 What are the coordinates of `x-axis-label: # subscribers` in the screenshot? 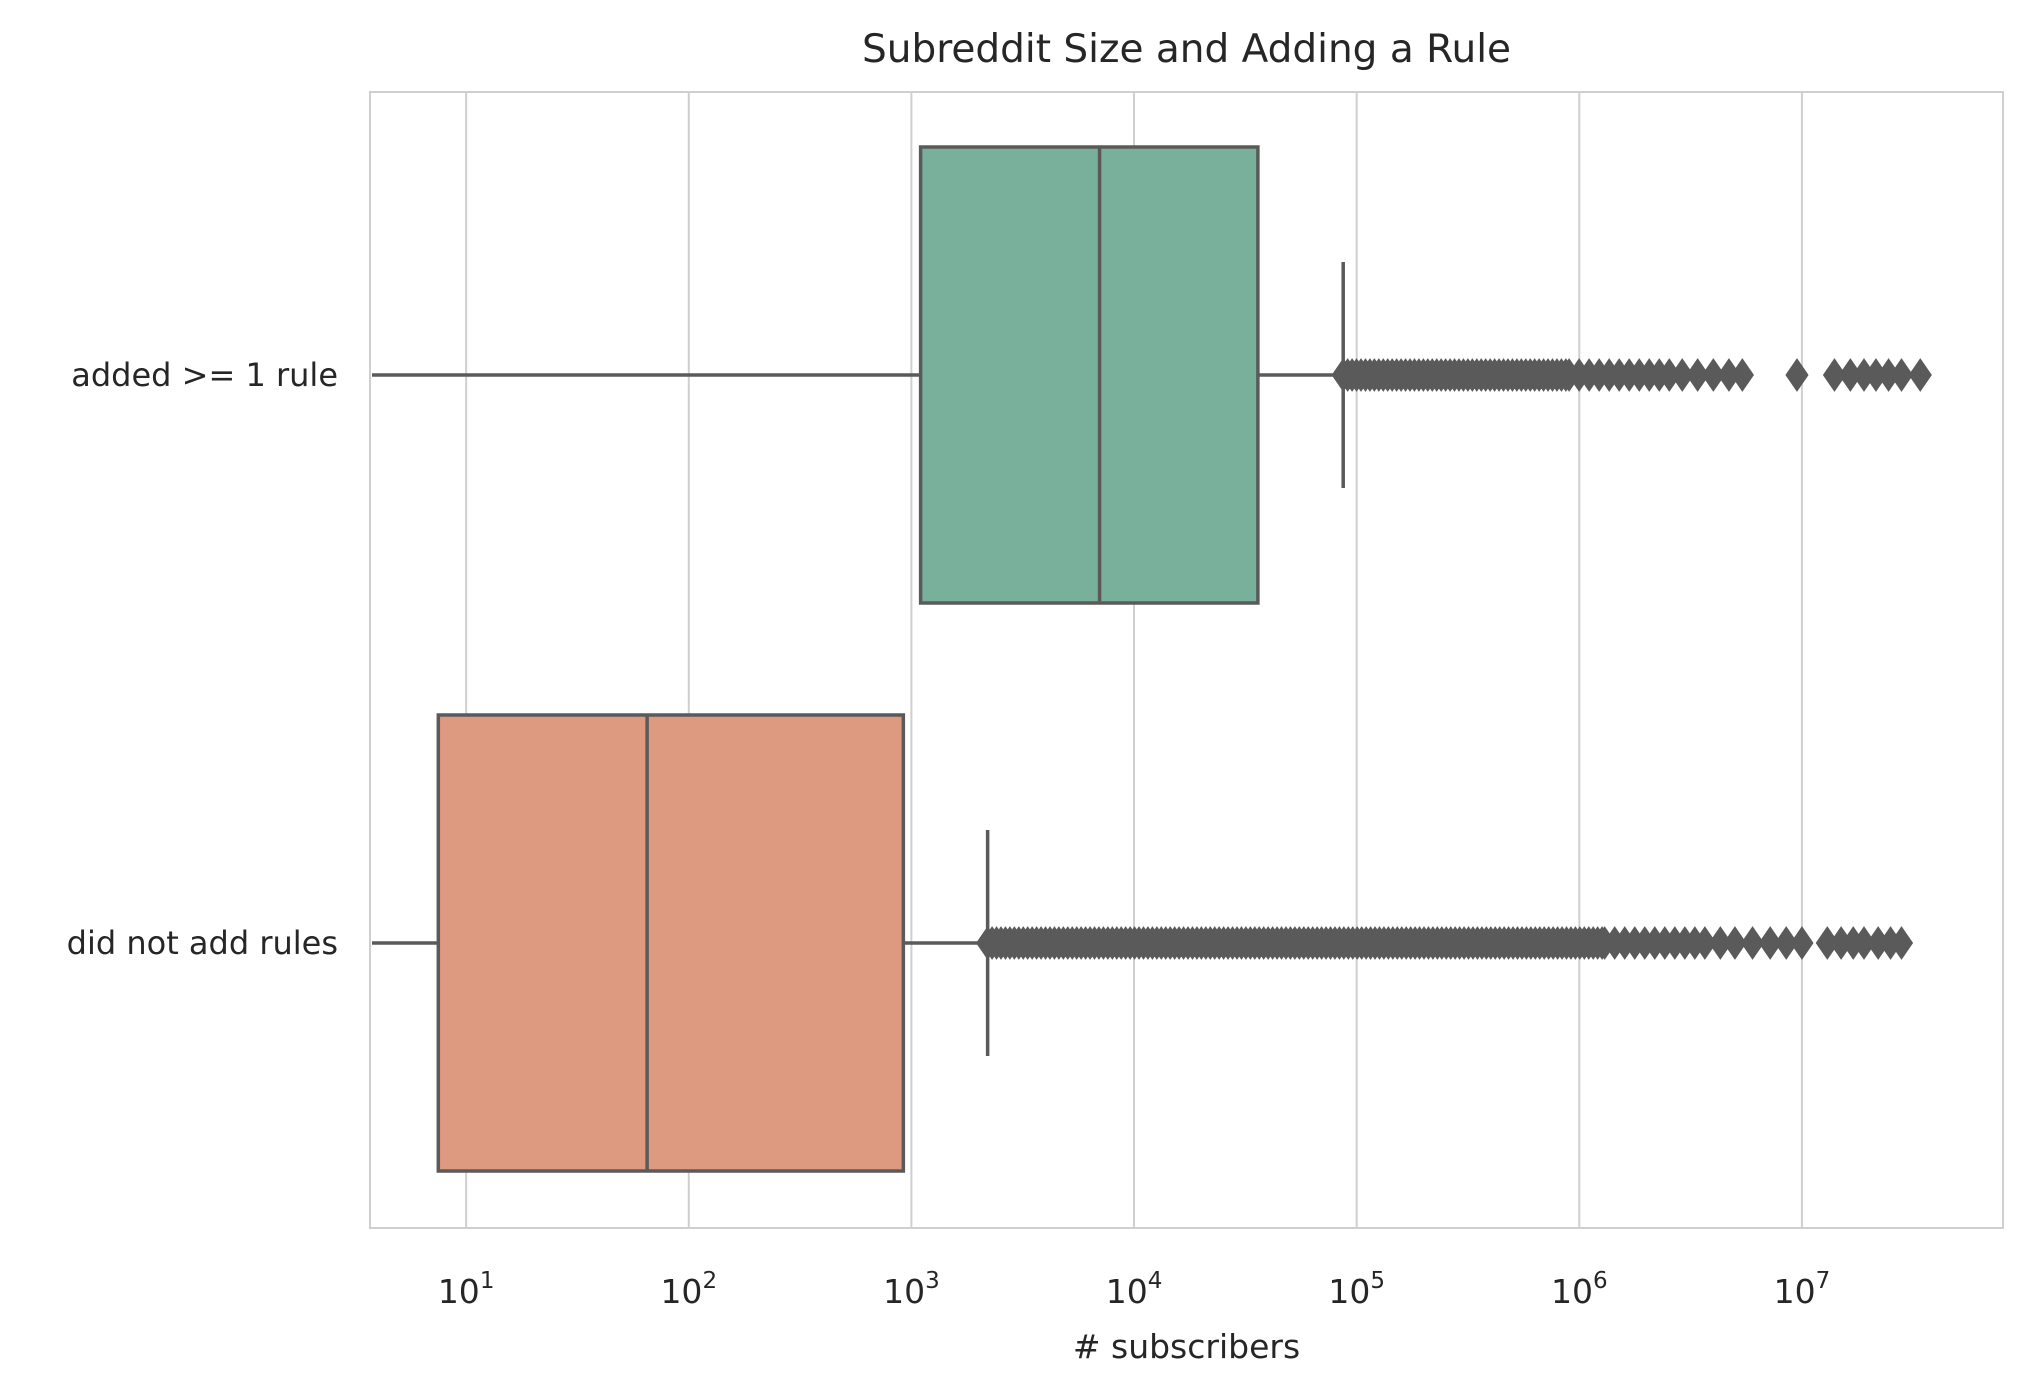 It's located at (1186, 1346).